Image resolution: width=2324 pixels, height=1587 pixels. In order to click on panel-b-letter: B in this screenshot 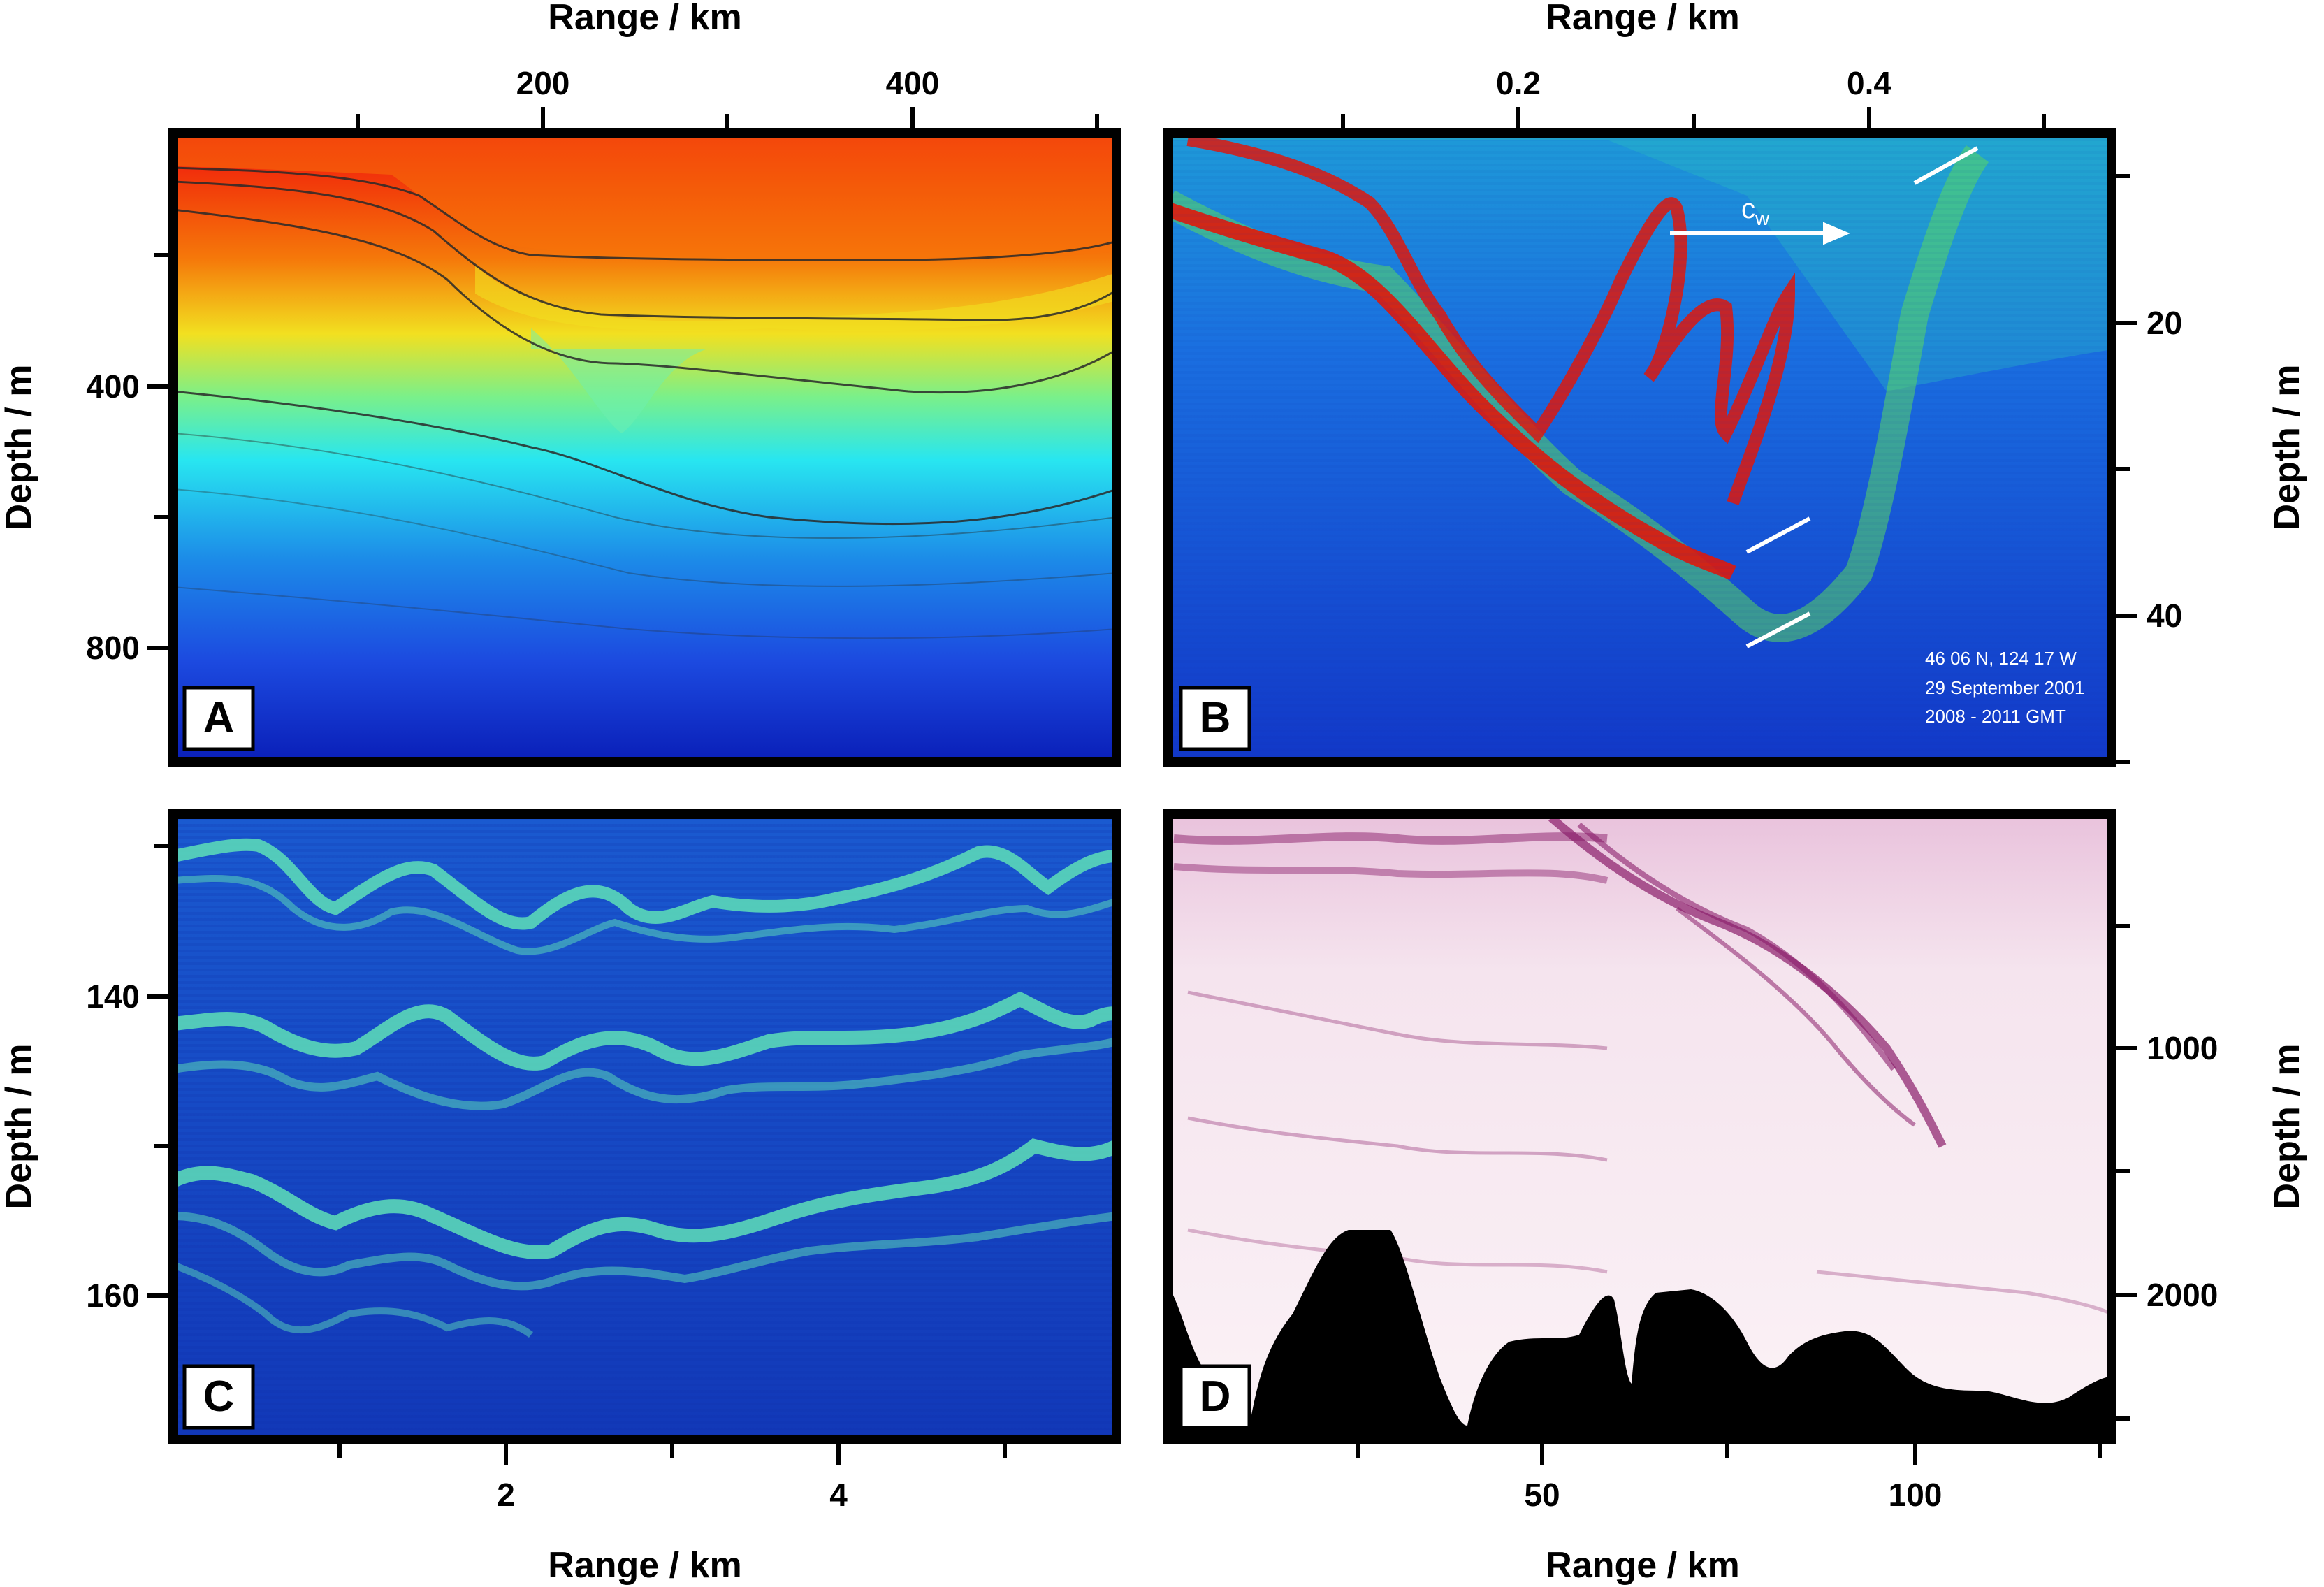, I will do `click(1215, 718)`.